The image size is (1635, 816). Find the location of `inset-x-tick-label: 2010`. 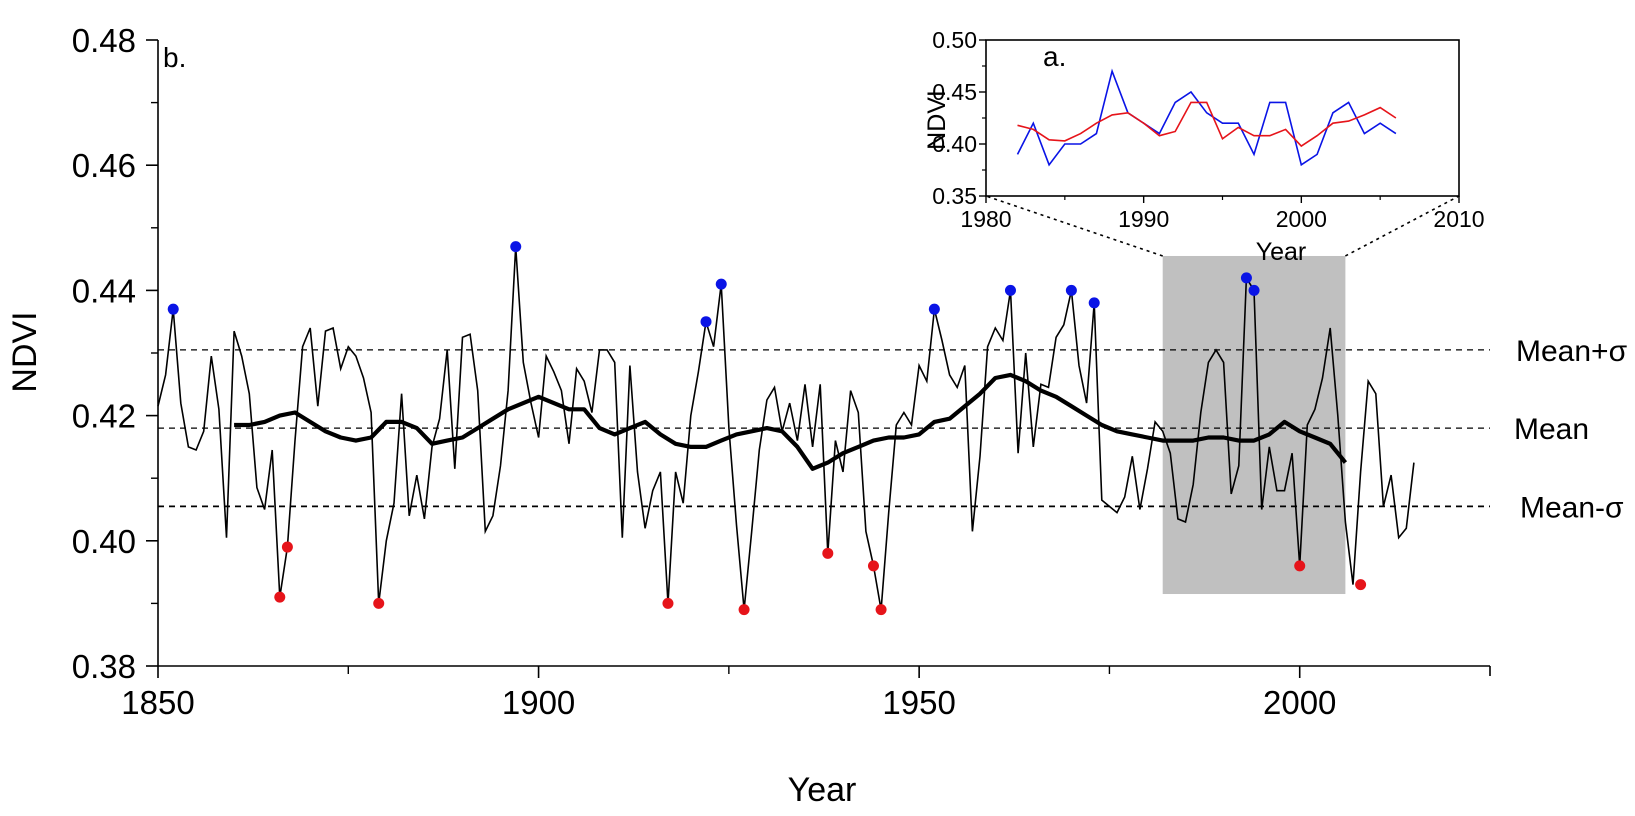

inset-x-tick-label: 2010 is located at coordinates (1458, 219).